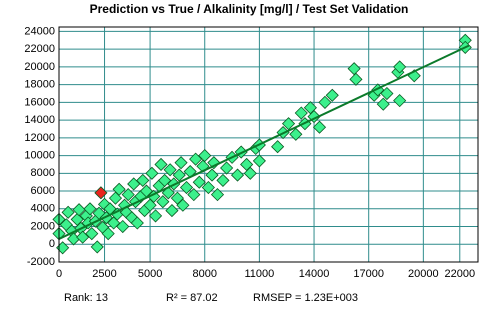 Image resolution: width=498 pixels, height=311 pixels. What do you see at coordinates (39, 31) in the screenshot?
I see `y-tick-label: 24000` at bounding box center [39, 31].